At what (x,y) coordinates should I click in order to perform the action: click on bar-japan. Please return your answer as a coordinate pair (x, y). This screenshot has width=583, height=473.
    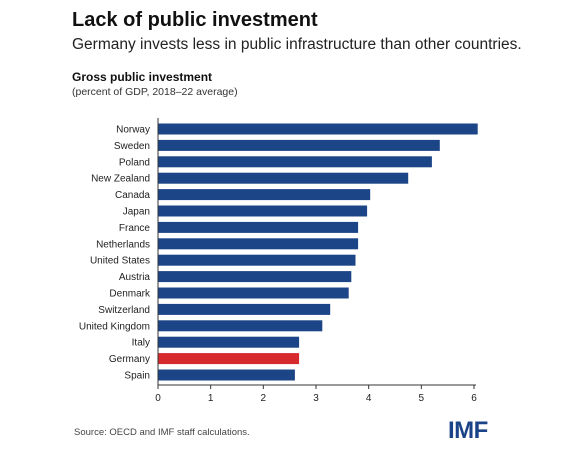
    Looking at the image, I should click on (263, 211).